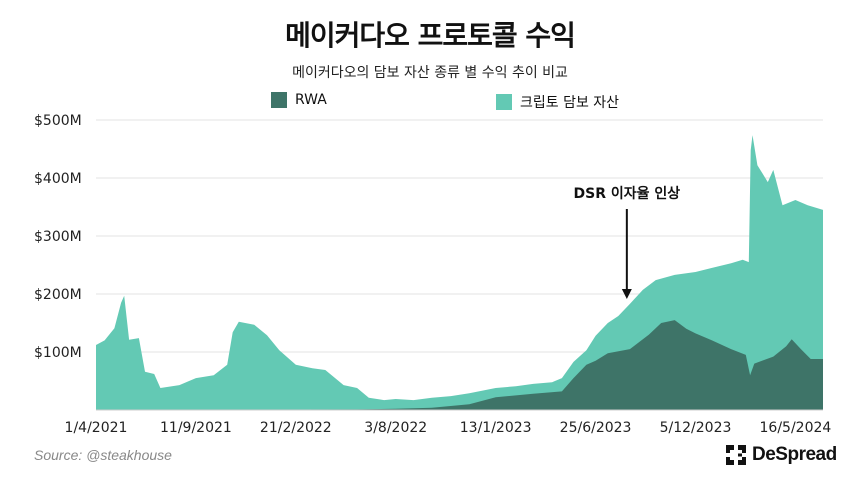 This screenshot has height=484, width=860. Describe the element at coordinates (311, 100) in the screenshot. I see `legend-label-rwa: RWA` at that location.